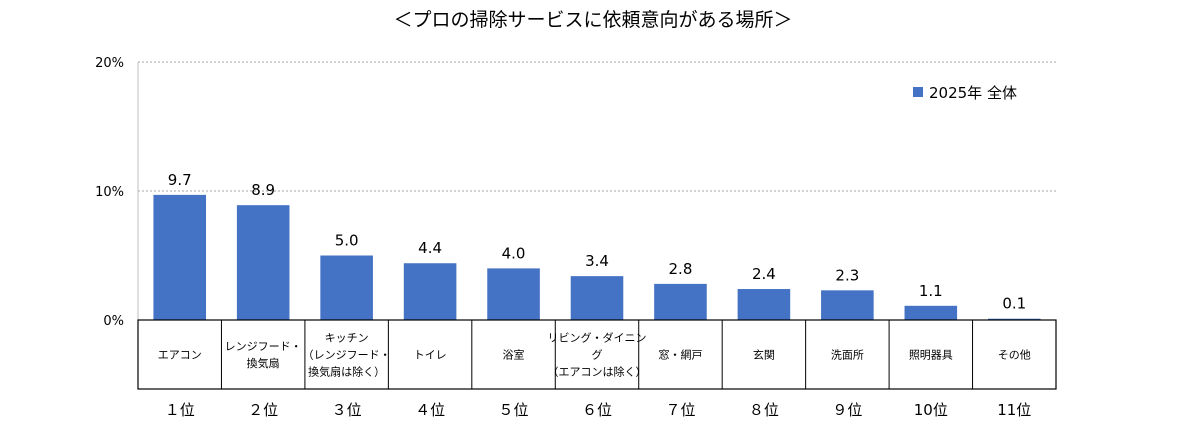 Image resolution: width=1186 pixels, height=425 pixels. I want to click on rank-label: ４位, so click(430, 410).